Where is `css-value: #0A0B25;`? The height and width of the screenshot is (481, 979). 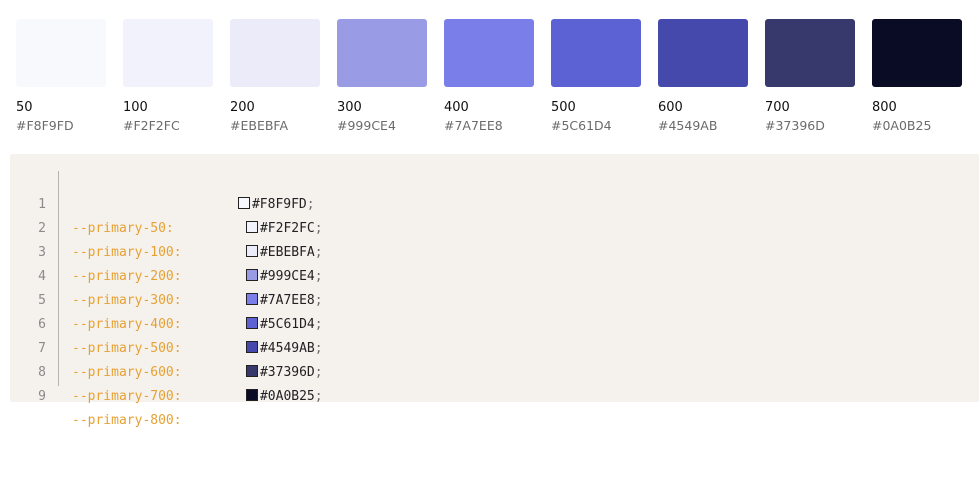
css-value: #0A0B25; is located at coordinates (261, 397).